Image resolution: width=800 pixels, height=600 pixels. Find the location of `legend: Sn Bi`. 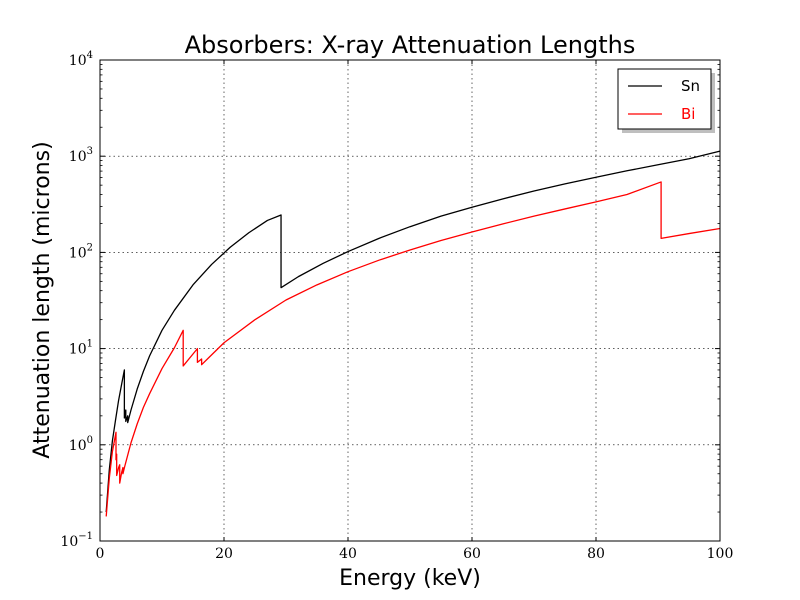

legend: Sn Bi is located at coordinates (666, 100).